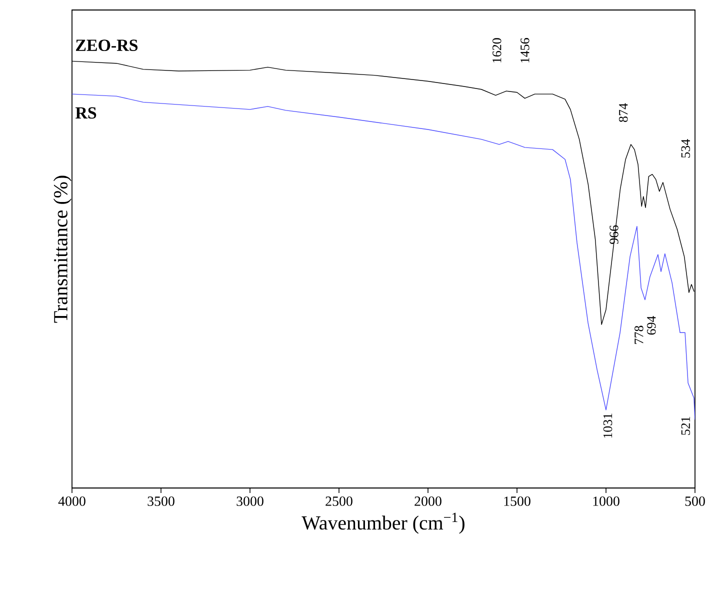 The height and width of the screenshot is (599, 717). Describe the element at coordinates (250, 501) in the screenshot. I see `x-tick-label: 3000` at that location.